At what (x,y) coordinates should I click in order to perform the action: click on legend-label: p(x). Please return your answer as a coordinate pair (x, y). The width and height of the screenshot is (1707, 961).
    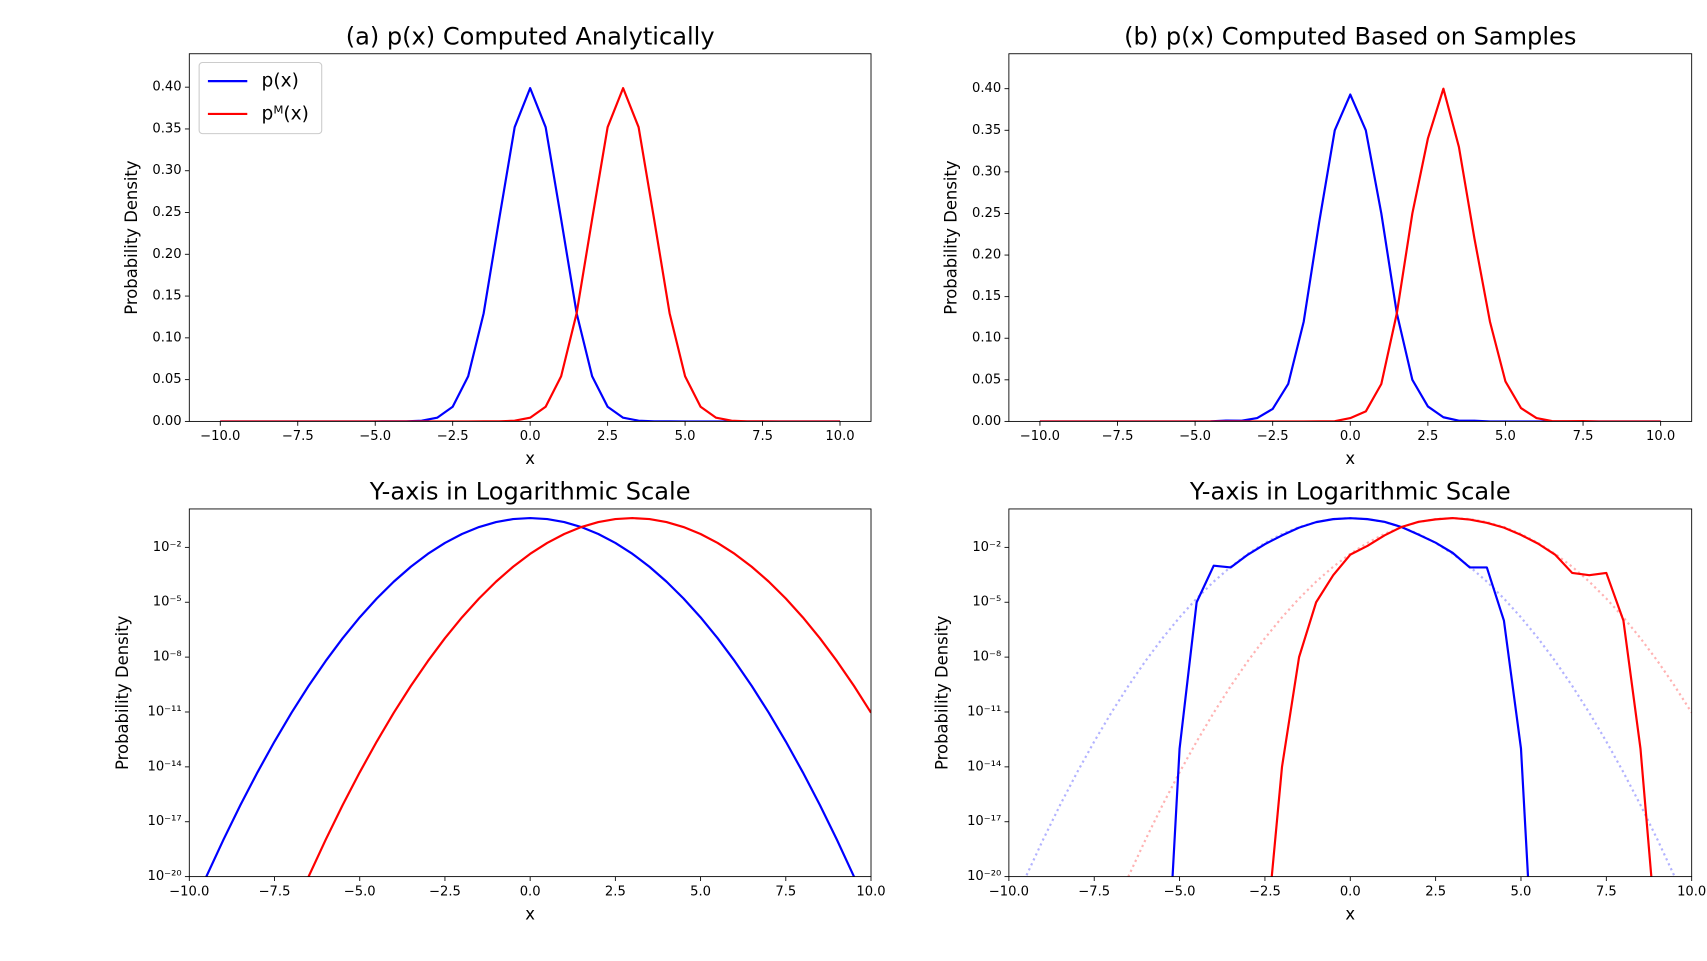
    Looking at the image, I should click on (280, 81).